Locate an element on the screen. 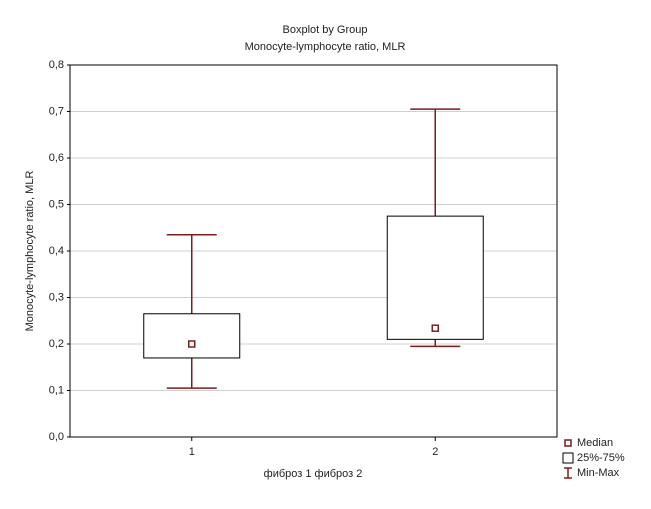 Image resolution: width=651 pixels, height=509 pixels. y-tick-label: 0,1 is located at coordinates (56, 390).